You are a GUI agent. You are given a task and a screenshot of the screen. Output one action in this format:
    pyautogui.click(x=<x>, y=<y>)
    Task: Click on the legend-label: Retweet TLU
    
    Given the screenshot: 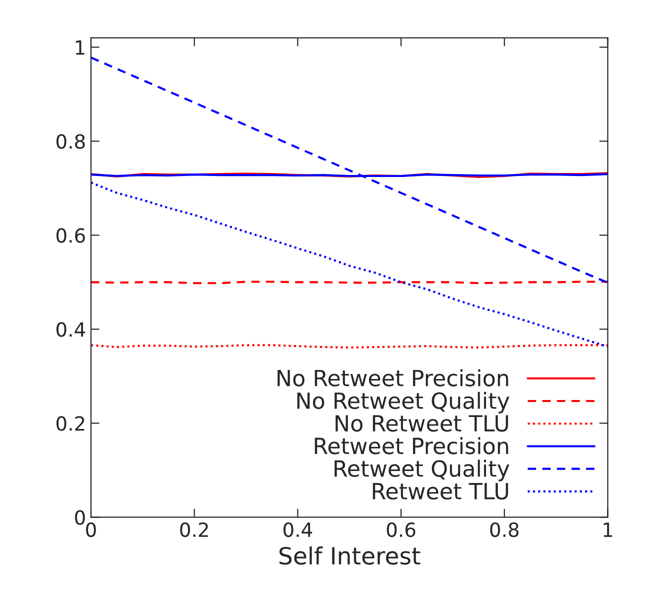 What is the action you would take?
    pyautogui.click(x=440, y=491)
    